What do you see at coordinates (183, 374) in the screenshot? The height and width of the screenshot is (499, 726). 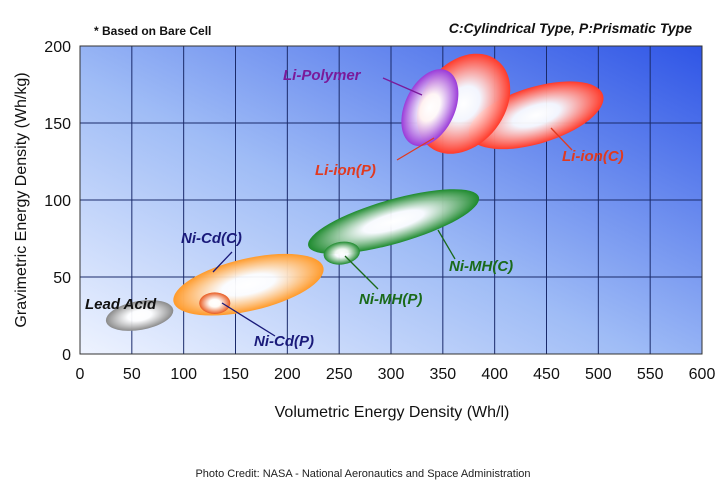 I see `x-tick-label: 100` at bounding box center [183, 374].